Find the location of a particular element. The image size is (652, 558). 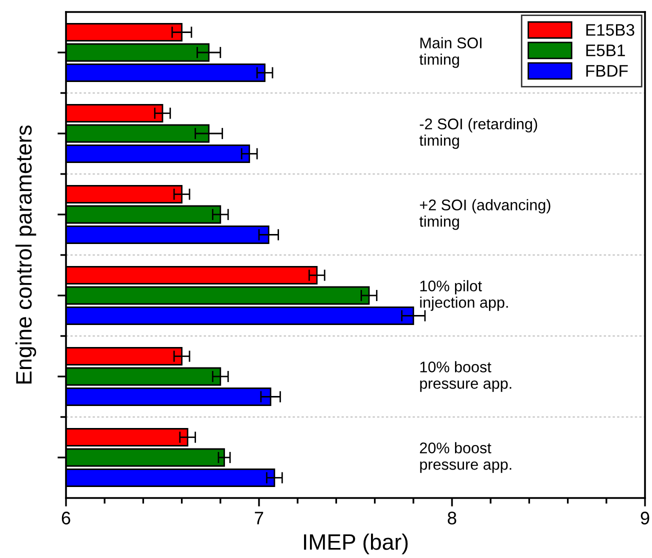

legend-label: FBDF is located at coordinates (607, 71).